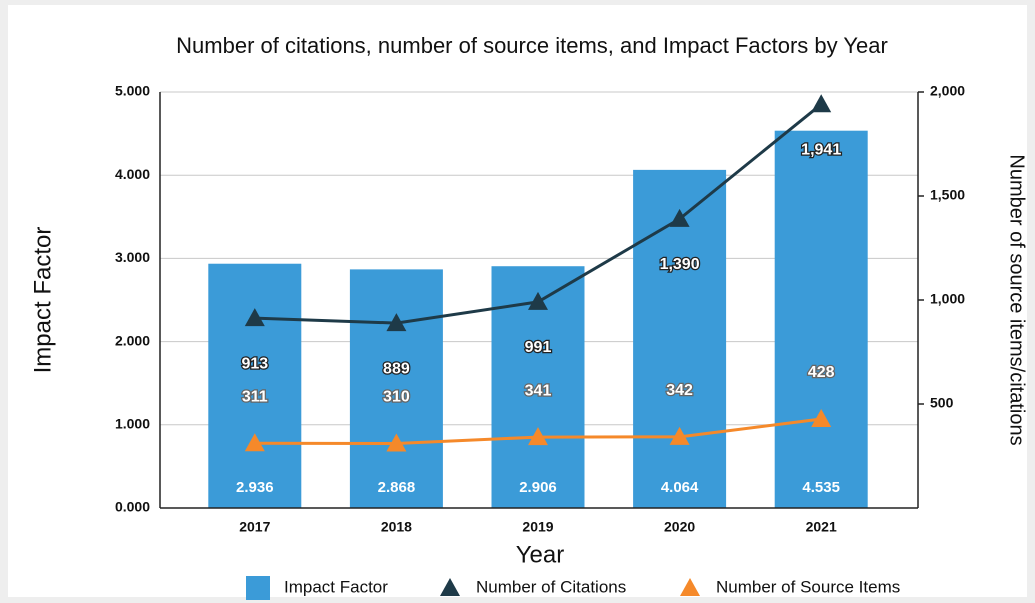  What do you see at coordinates (132, 257) in the screenshot?
I see `y-tick-label: 3.000` at bounding box center [132, 257].